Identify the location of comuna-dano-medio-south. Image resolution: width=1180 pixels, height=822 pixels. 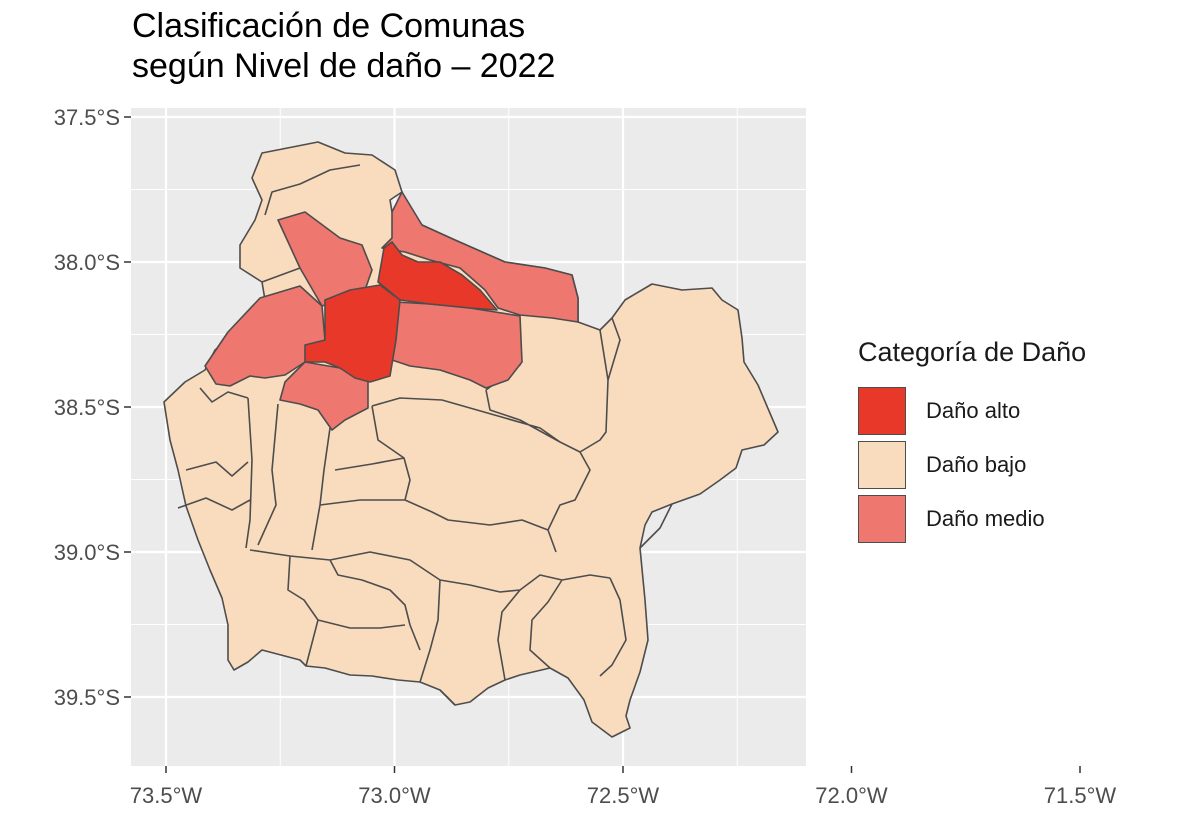
(324, 396).